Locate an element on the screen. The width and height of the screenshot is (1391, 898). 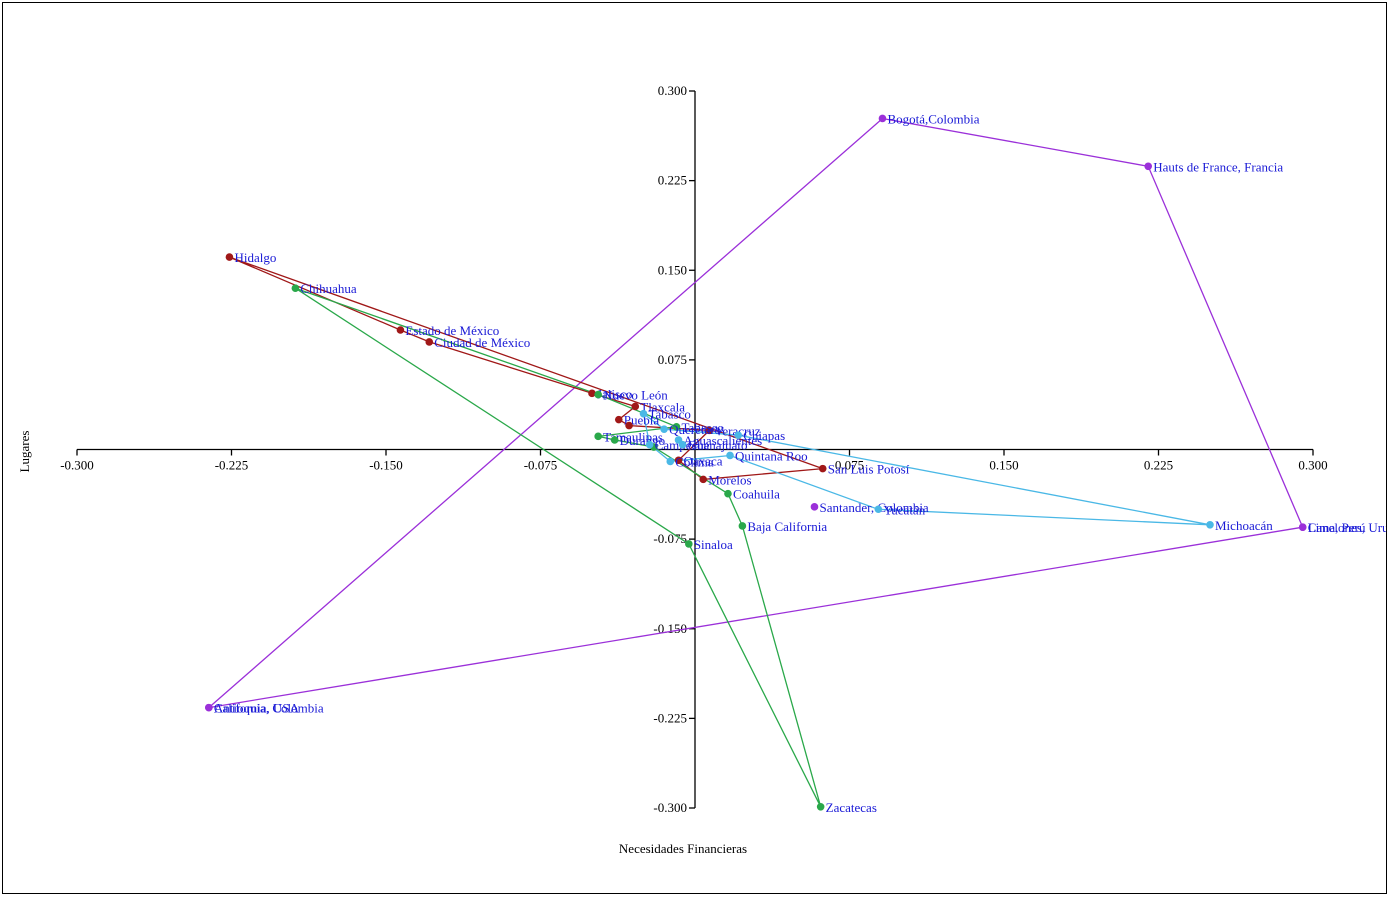
y-tick-label: 0.150 is located at coordinates (672, 269).